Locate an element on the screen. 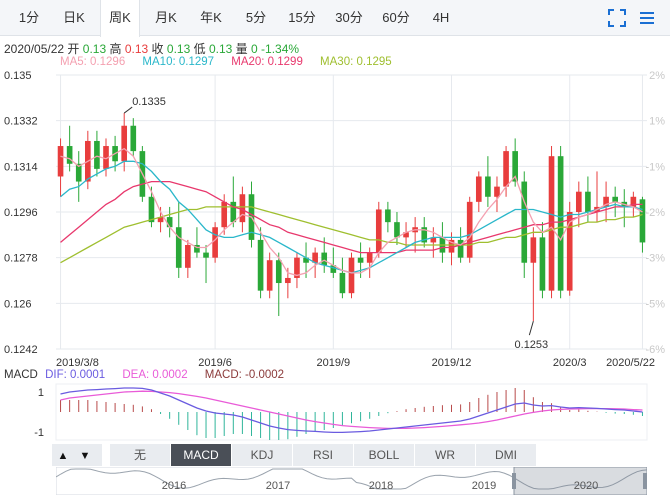  pct-tick-label: -3% is located at coordinates (655, 259).